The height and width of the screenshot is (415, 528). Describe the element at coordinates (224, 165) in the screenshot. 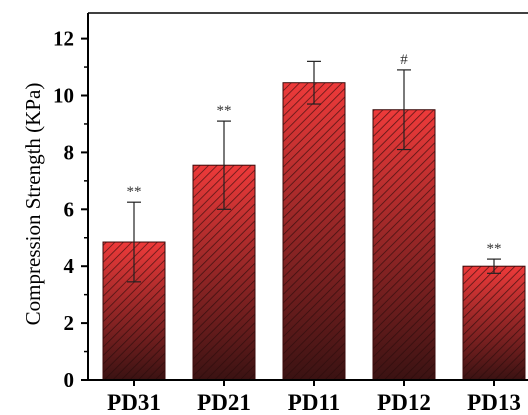

I see `error-bar-pd21` at that location.